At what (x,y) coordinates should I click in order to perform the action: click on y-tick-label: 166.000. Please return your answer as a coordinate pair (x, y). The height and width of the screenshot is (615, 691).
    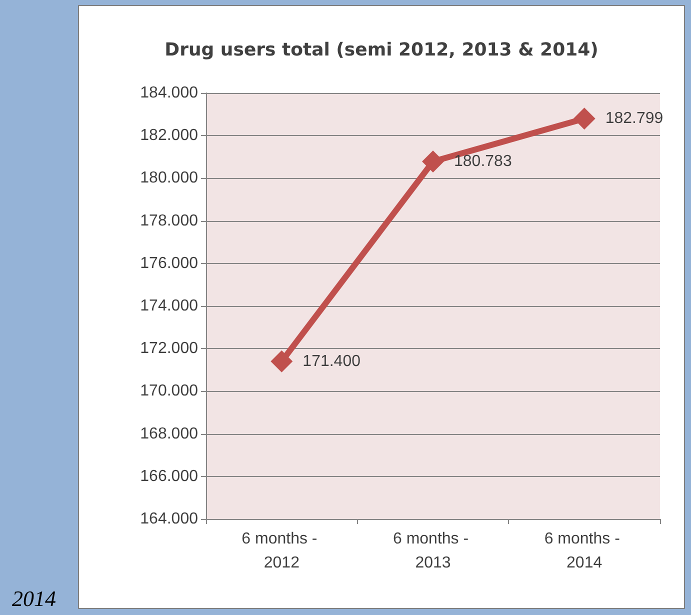
    Looking at the image, I should click on (169, 476).